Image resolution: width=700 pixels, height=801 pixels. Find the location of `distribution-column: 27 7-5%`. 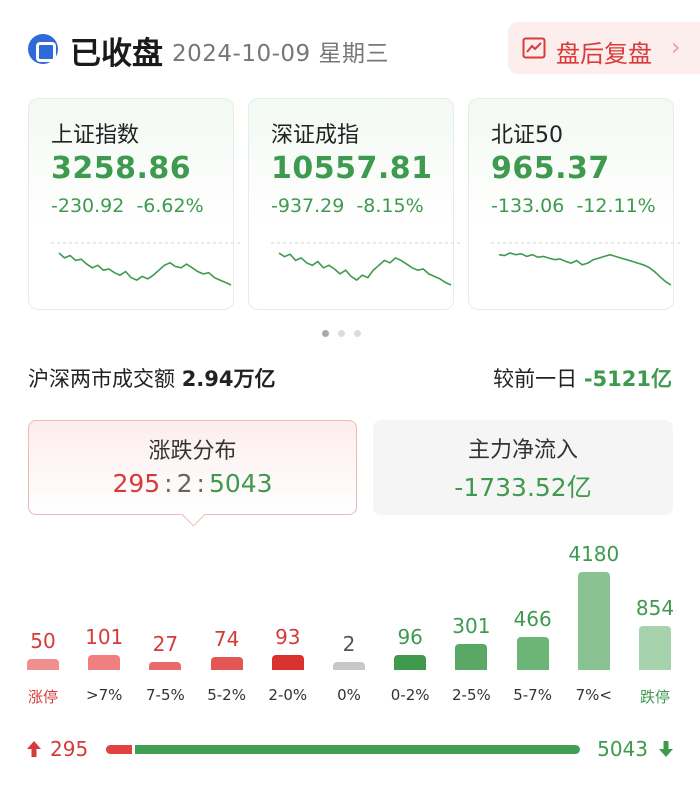

distribution-column: 27 7-5% is located at coordinates (165, 620).